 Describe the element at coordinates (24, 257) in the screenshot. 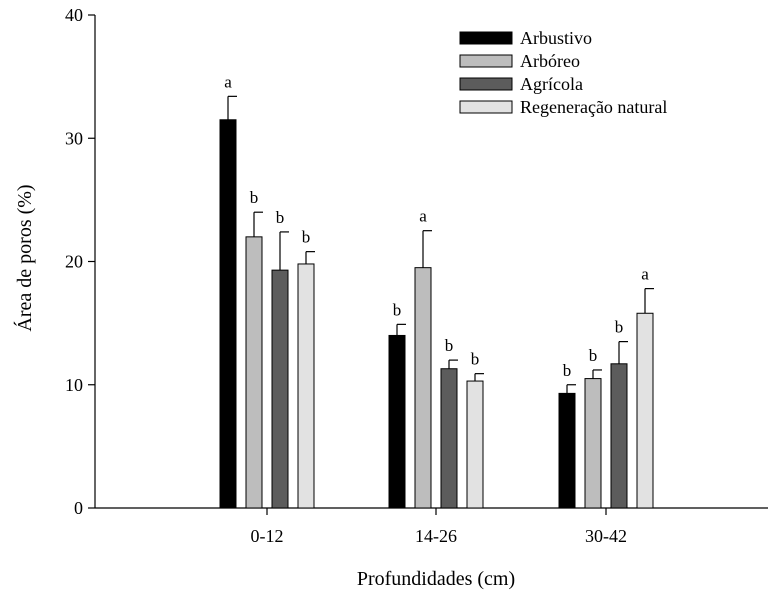

I see `y-axis-title: Área de poros (%)` at that location.